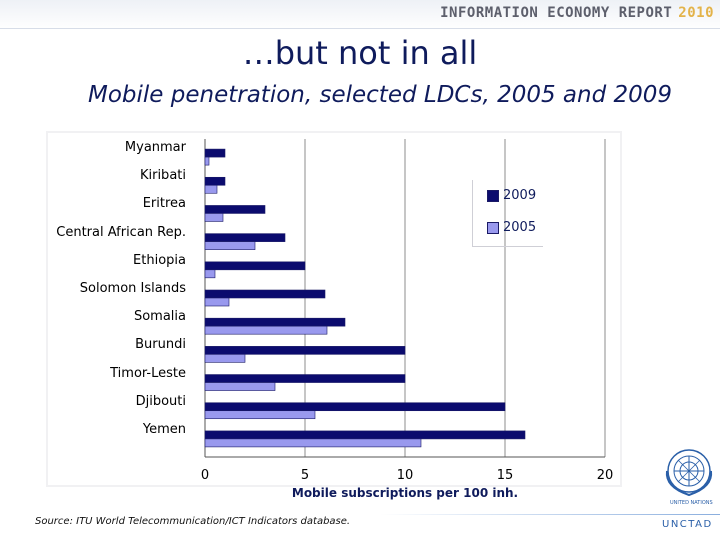 The height and width of the screenshot is (540, 720). What do you see at coordinates (160, 345) in the screenshot?
I see `category-label: Burundi` at bounding box center [160, 345].